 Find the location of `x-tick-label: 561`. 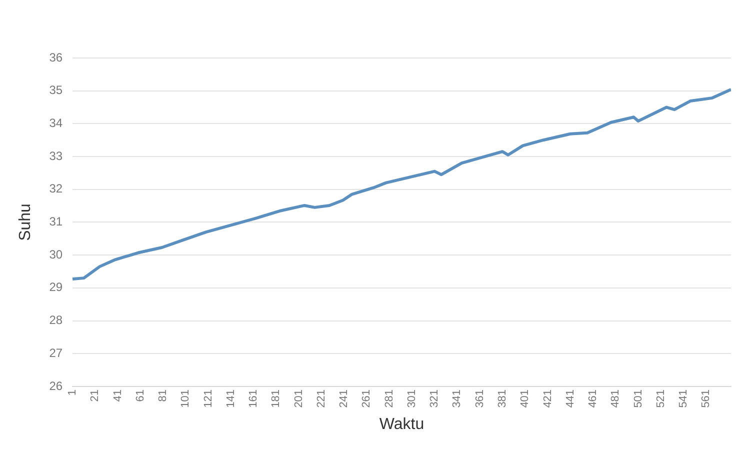

x-tick-label: 561 is located at coordinates (706, 398).